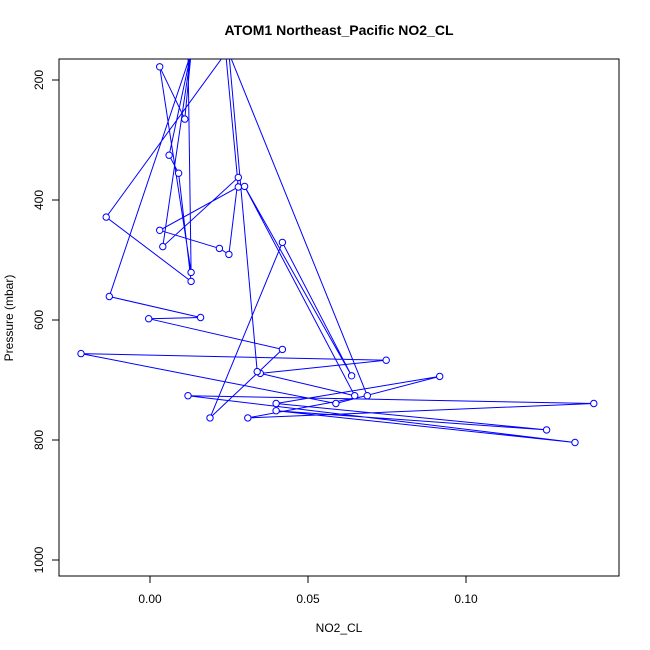 This screenshot has width=650, height=650. Describe the element at coordinates (39, 200) in the screenshot. I see `y-tick-label: 400` at that location.